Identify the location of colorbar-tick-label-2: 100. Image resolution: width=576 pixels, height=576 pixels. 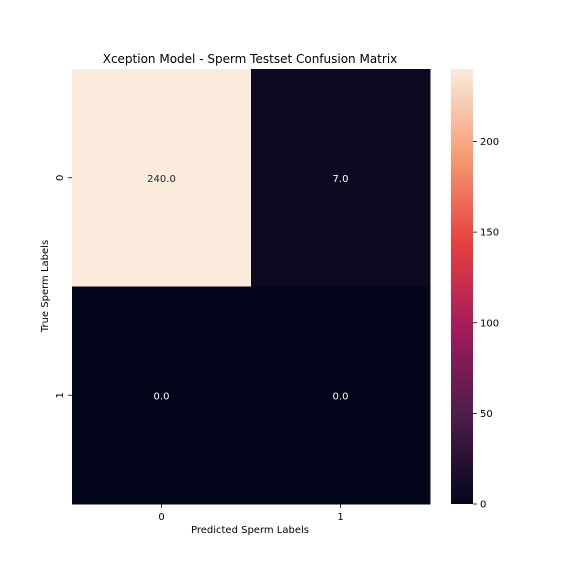
(489, 323).